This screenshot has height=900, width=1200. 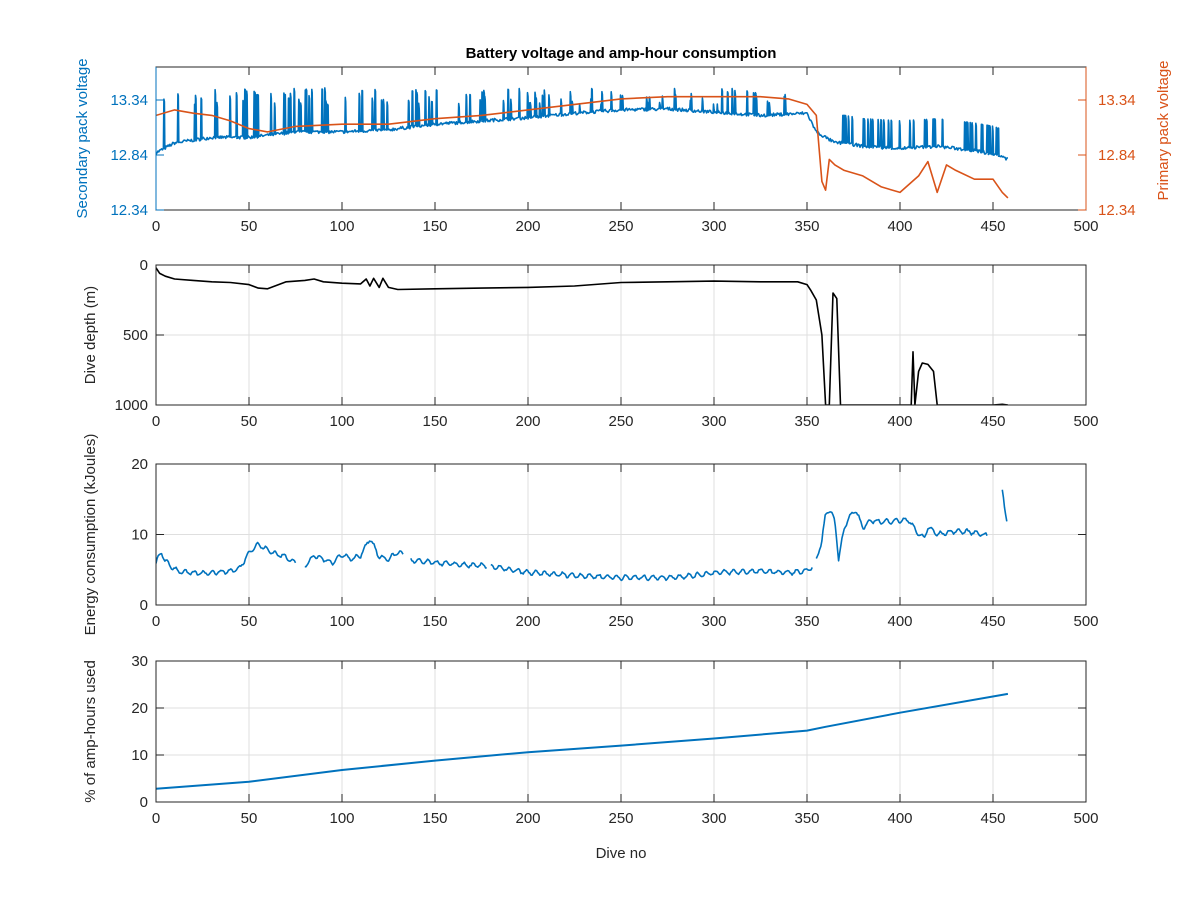 I want to click on series-line-primary-voltage, so click(x=582, y=147).